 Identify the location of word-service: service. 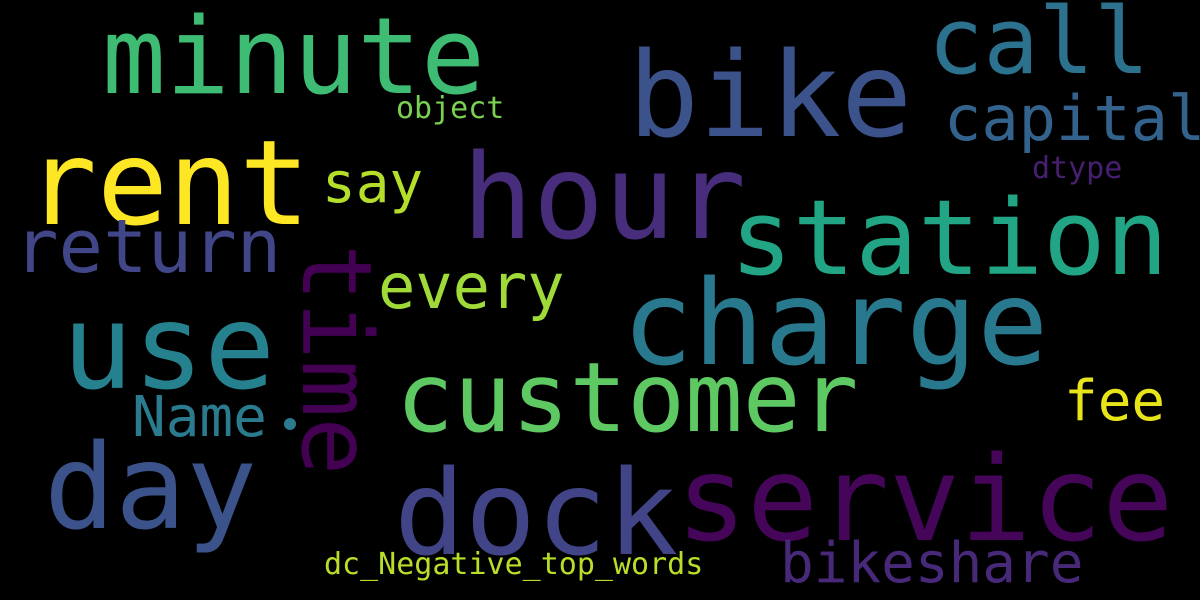
(925, 499).